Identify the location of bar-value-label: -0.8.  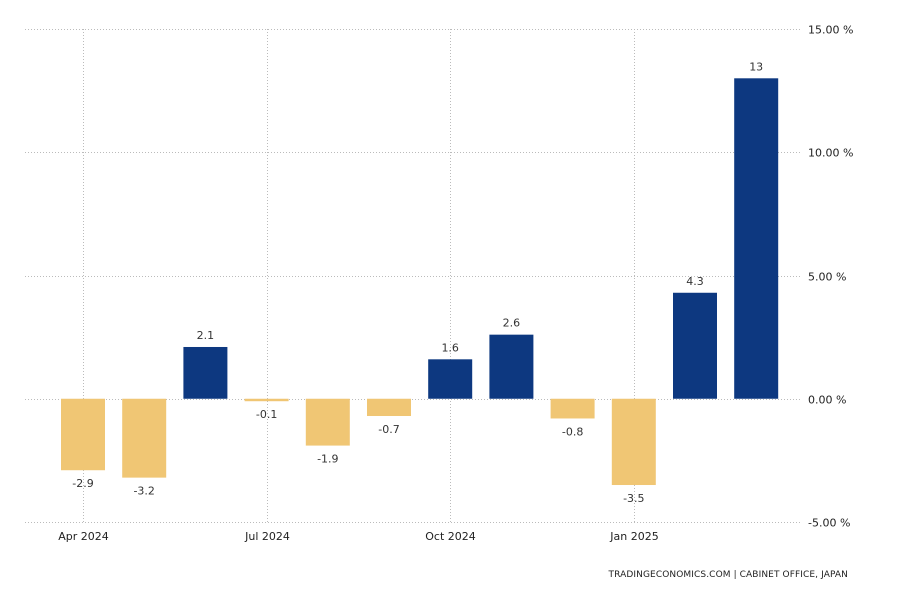
(572, 431).